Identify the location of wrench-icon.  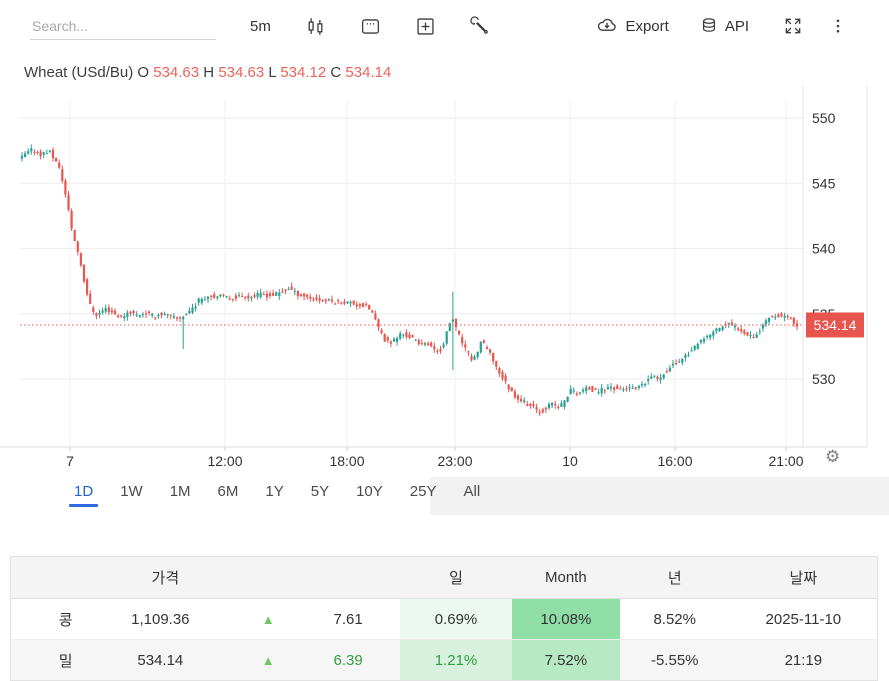
(479, 24).